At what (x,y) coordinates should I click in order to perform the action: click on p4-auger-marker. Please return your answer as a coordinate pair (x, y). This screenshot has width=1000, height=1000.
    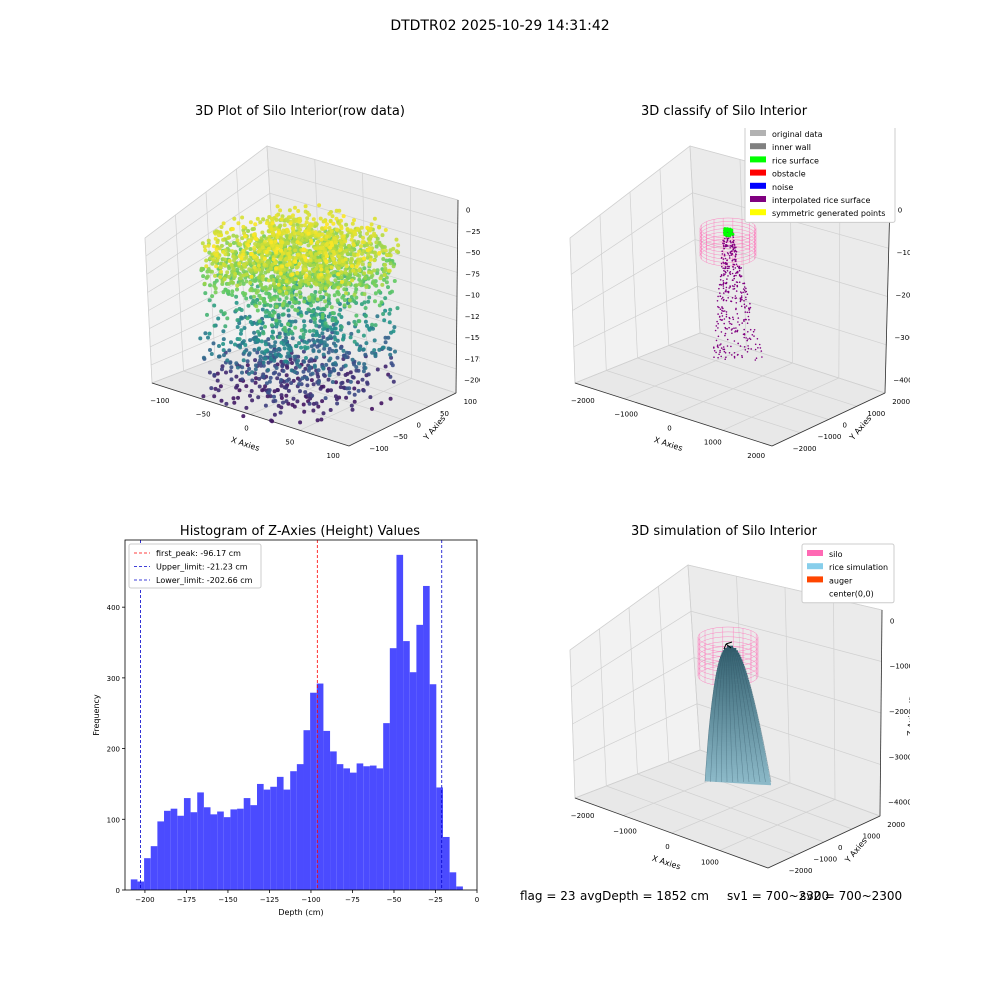
    Looking at the image, I should click on (728, 645).